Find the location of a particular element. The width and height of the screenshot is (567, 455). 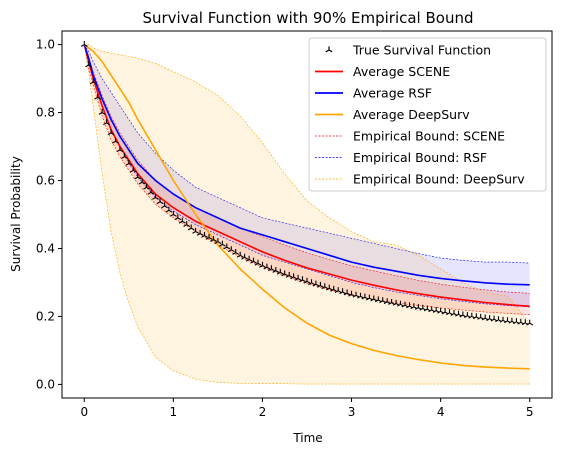

x-tick-label: 0 is located at coordinates (84, 412).